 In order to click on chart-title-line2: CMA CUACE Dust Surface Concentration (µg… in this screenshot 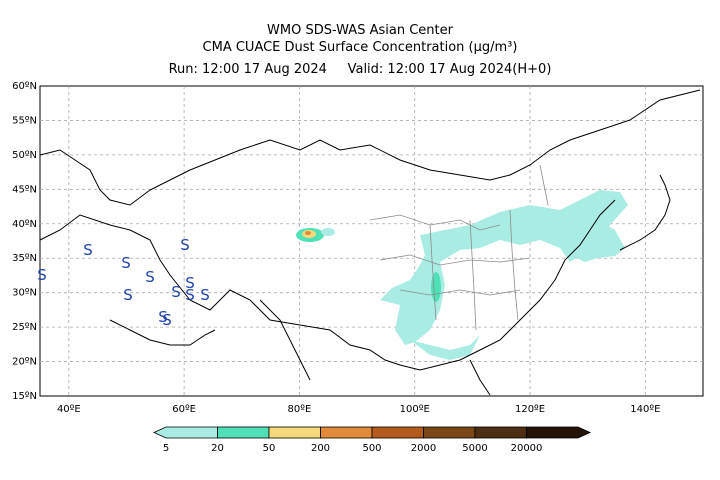, I will do `click(360, 47)`.